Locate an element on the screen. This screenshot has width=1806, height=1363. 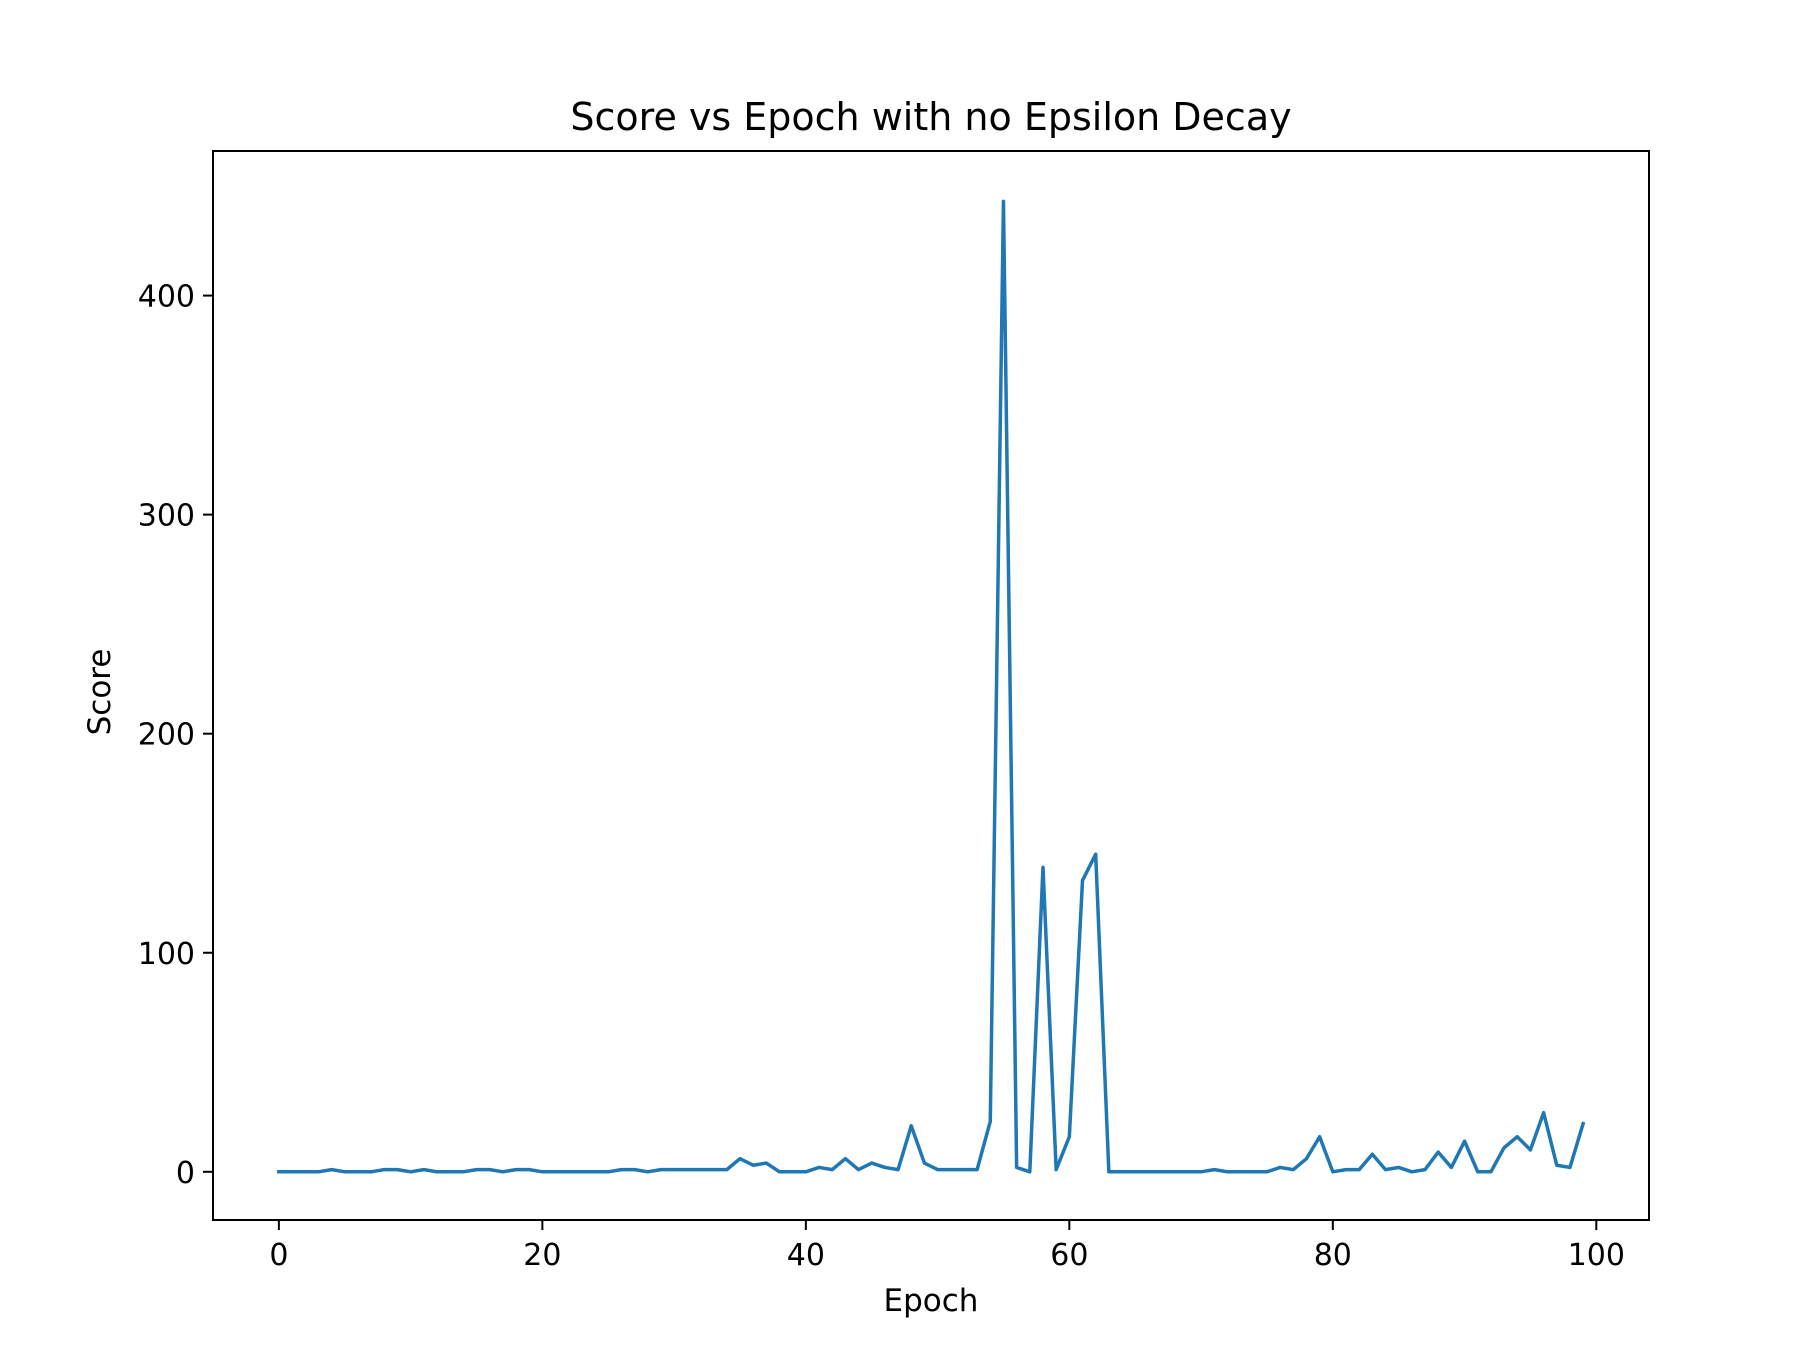
x-tick-label: 60 is located at coordinates (1069, 1255).